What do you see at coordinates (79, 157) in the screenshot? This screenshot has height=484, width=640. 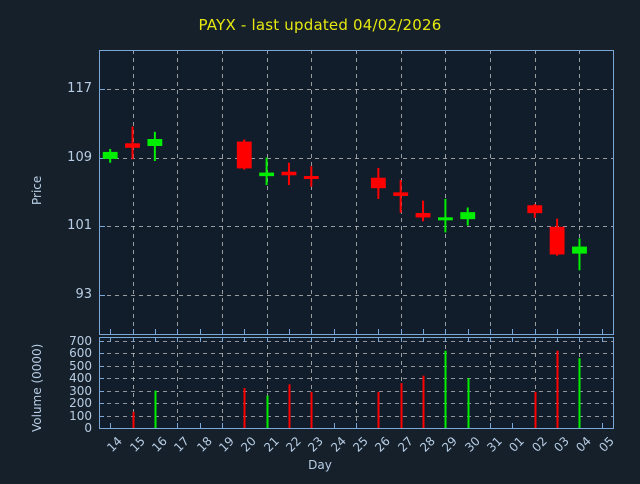 I see `price-tick-label: 109` at bounding box center [79, 157].